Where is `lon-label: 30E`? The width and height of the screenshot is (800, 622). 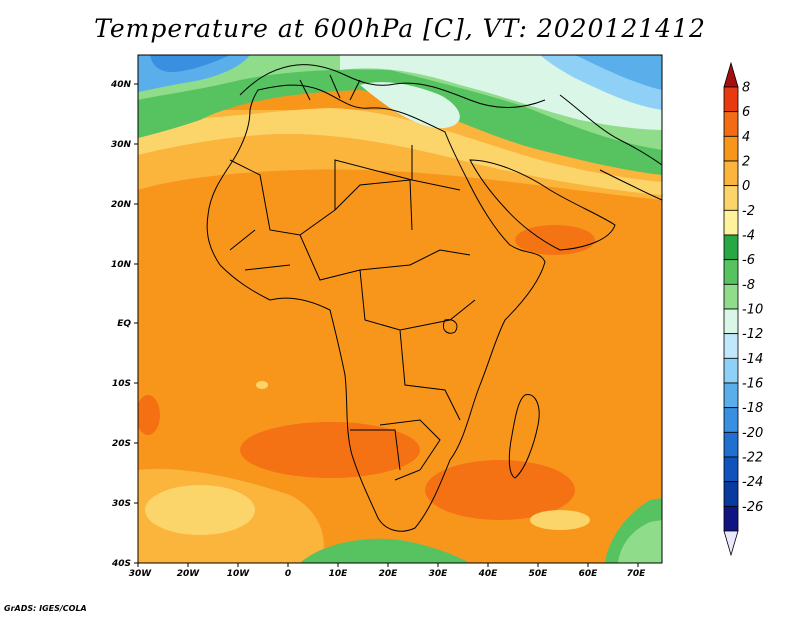
lon-label: 30E is located at coordinates (439, 574).